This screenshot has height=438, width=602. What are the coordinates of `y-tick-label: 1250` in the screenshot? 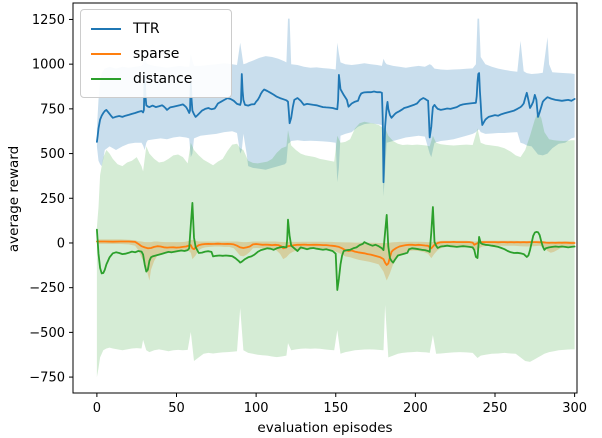 It's located at (48, 20).